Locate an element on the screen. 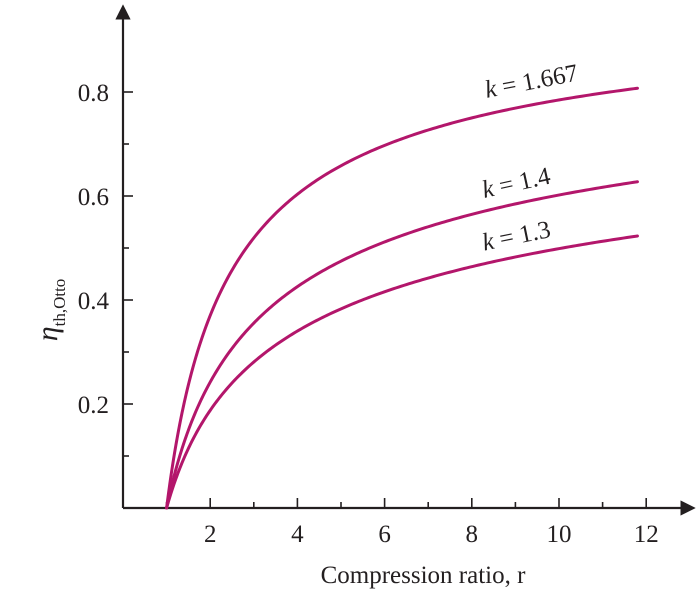 This screenshot has height=592, width=697. x-ticks: 2 4 6 8 10 12 is located at coordinates (412, 523).